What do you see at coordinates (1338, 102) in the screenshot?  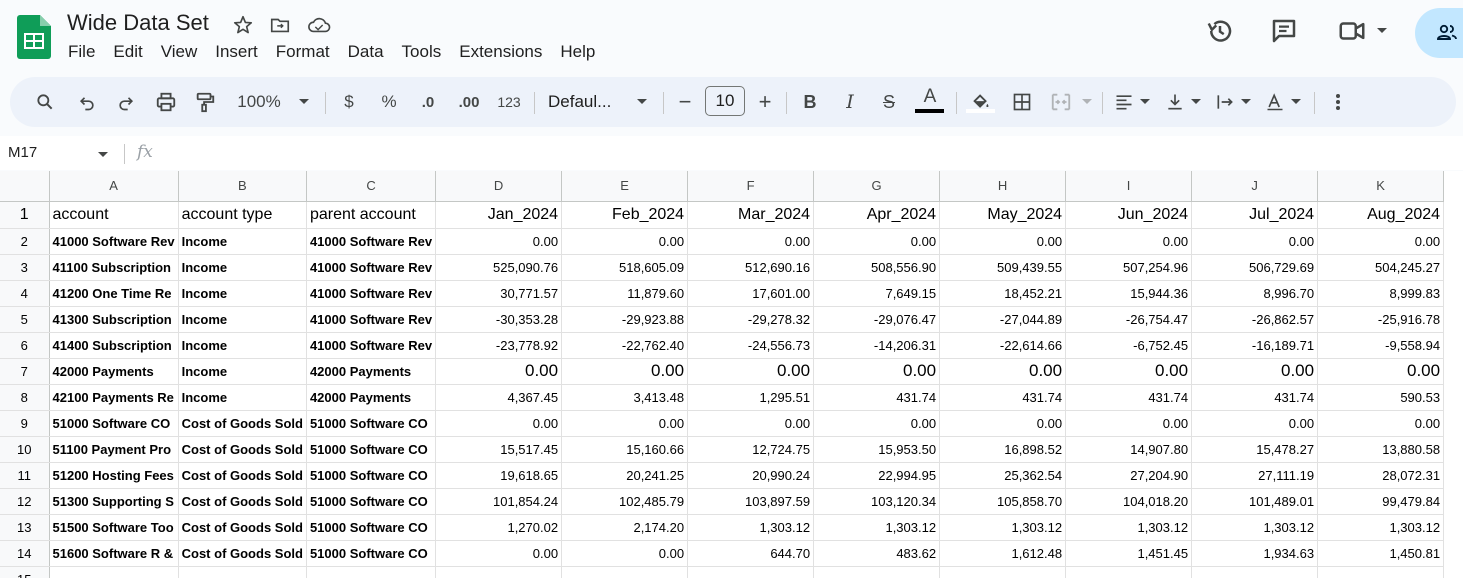 I see `more-options-button` at bounding box center [1338, 102].